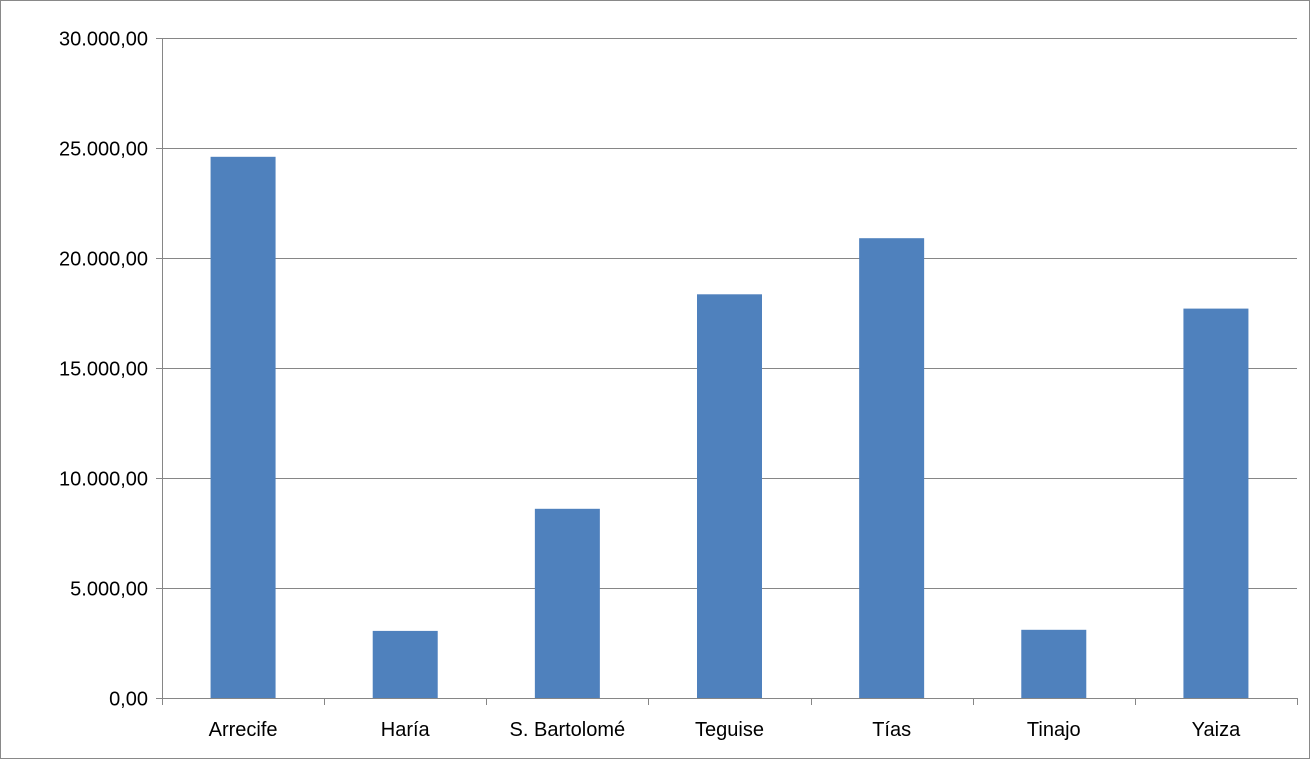 This screenshot has width=1310, height=760. What do you see at coordinates (568, 730) in the screenshot?
I see `x-tick-label: S. Bartolomé` at bounding box center [568, 730].